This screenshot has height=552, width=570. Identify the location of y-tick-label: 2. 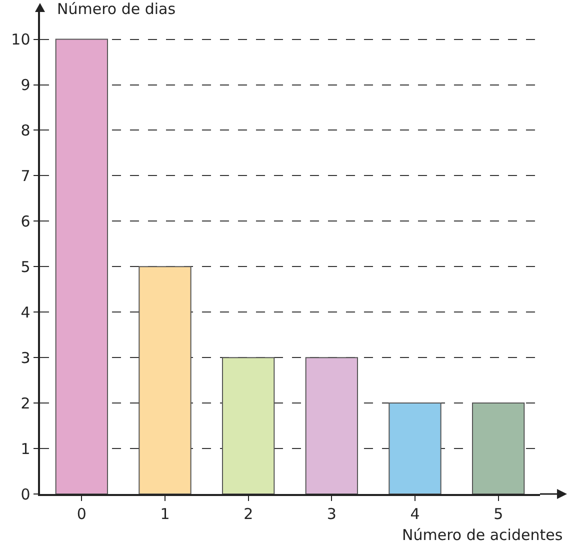
(25, 403).